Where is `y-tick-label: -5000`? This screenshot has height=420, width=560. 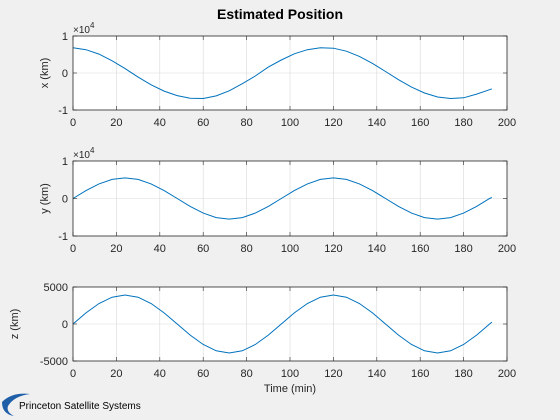
y-tick-label: -5000 is located at coordinates (54, 362).